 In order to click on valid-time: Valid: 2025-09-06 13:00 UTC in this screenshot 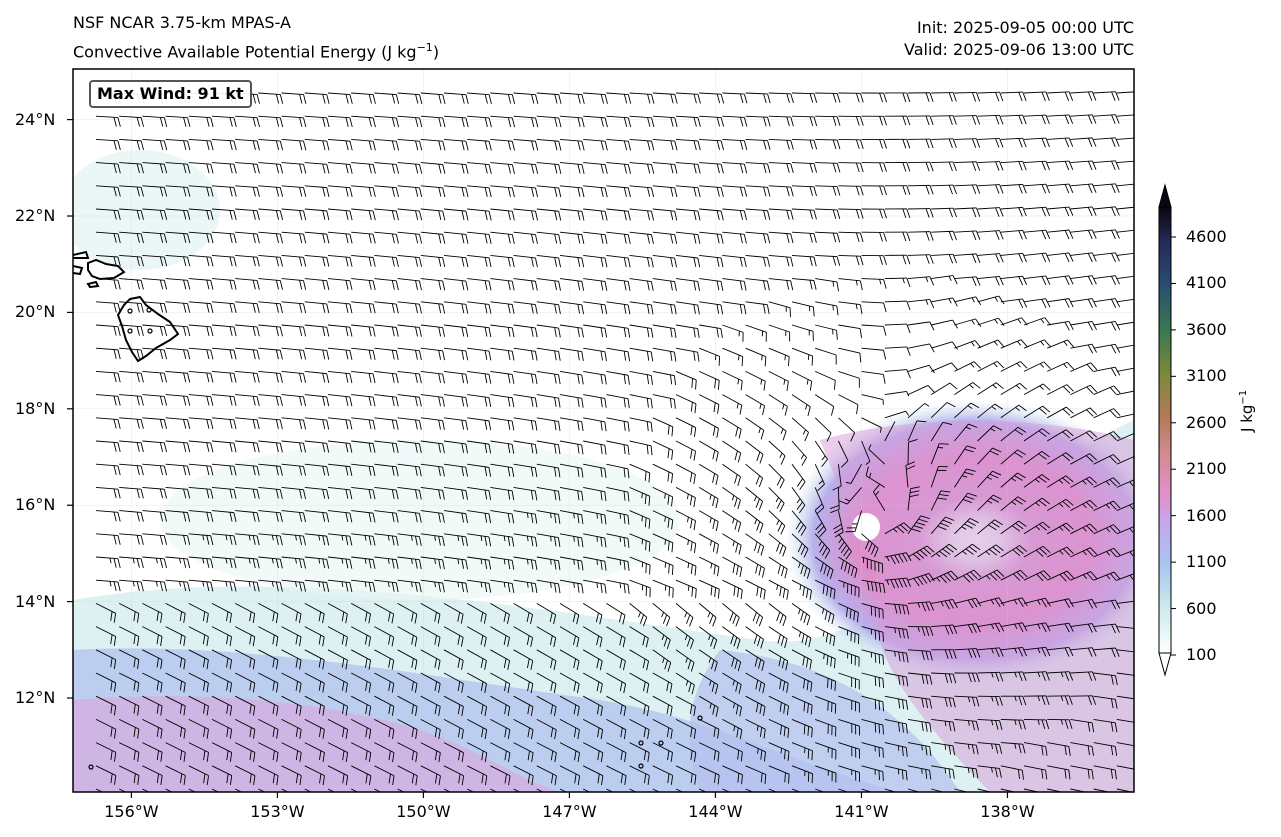, I will do `click(1018, 49)`.